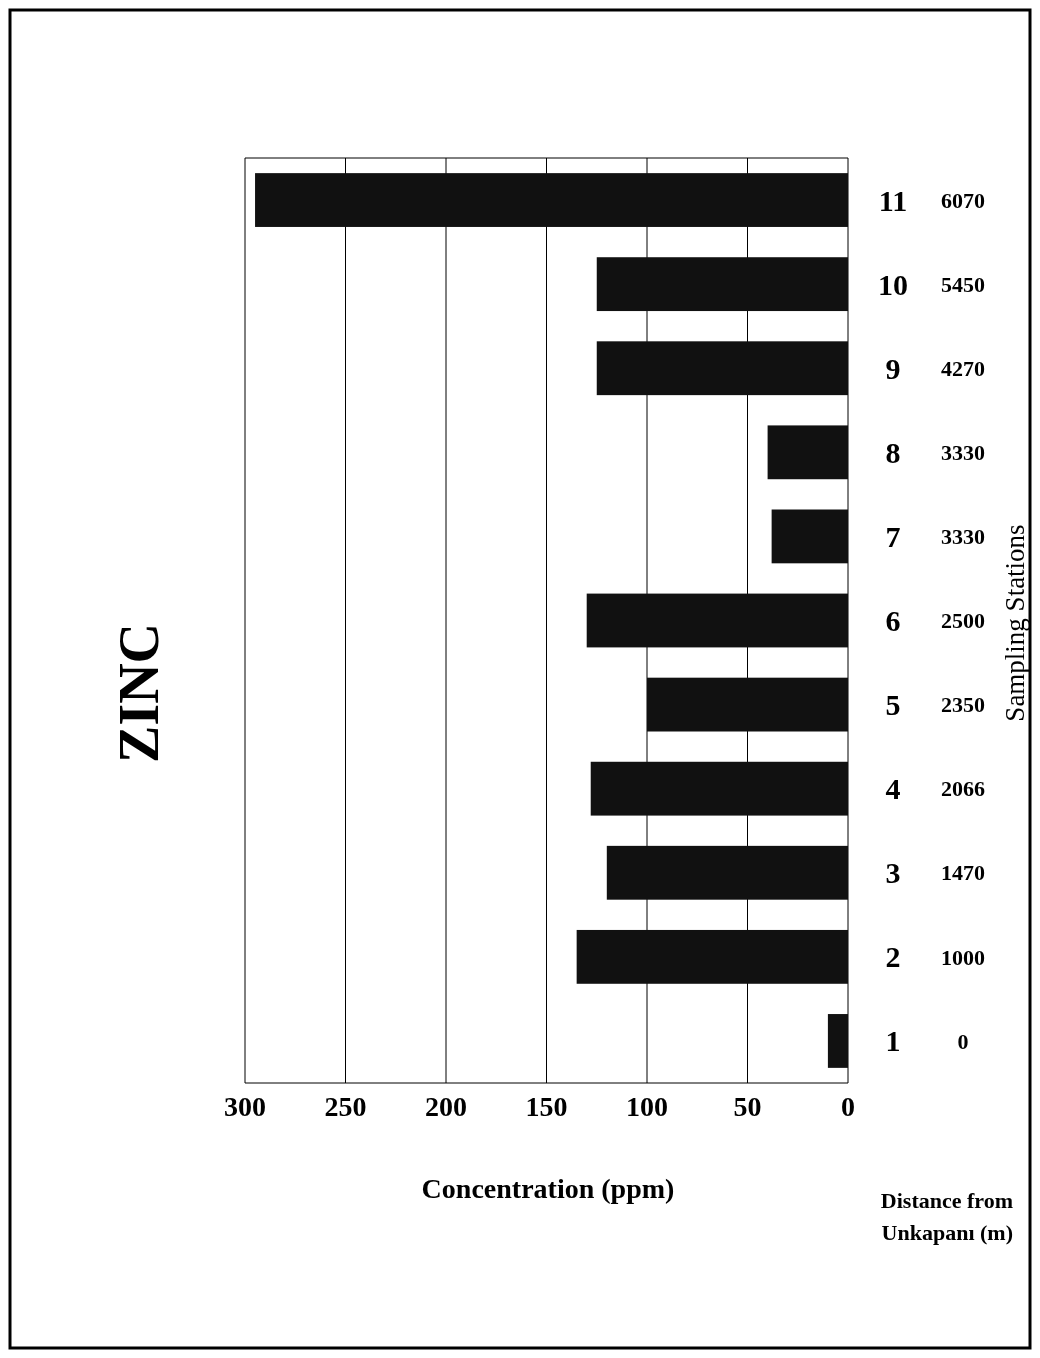 The width and height of the screenshot is (1040, 1358). Describe the element at coordinates (946, 1216) in the screenshot. I see `text: Distance from Unkapanı (m)` at that location.